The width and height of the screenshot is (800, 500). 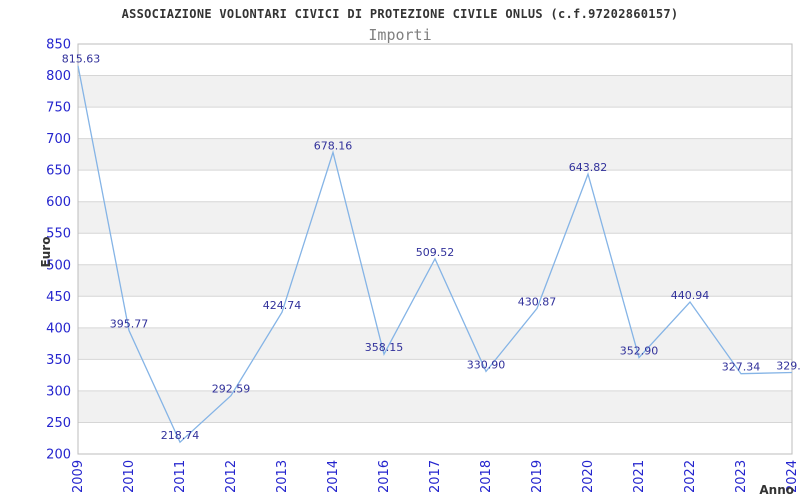 I want to click on y-tick-label: 250, so click(x=58, y=423).